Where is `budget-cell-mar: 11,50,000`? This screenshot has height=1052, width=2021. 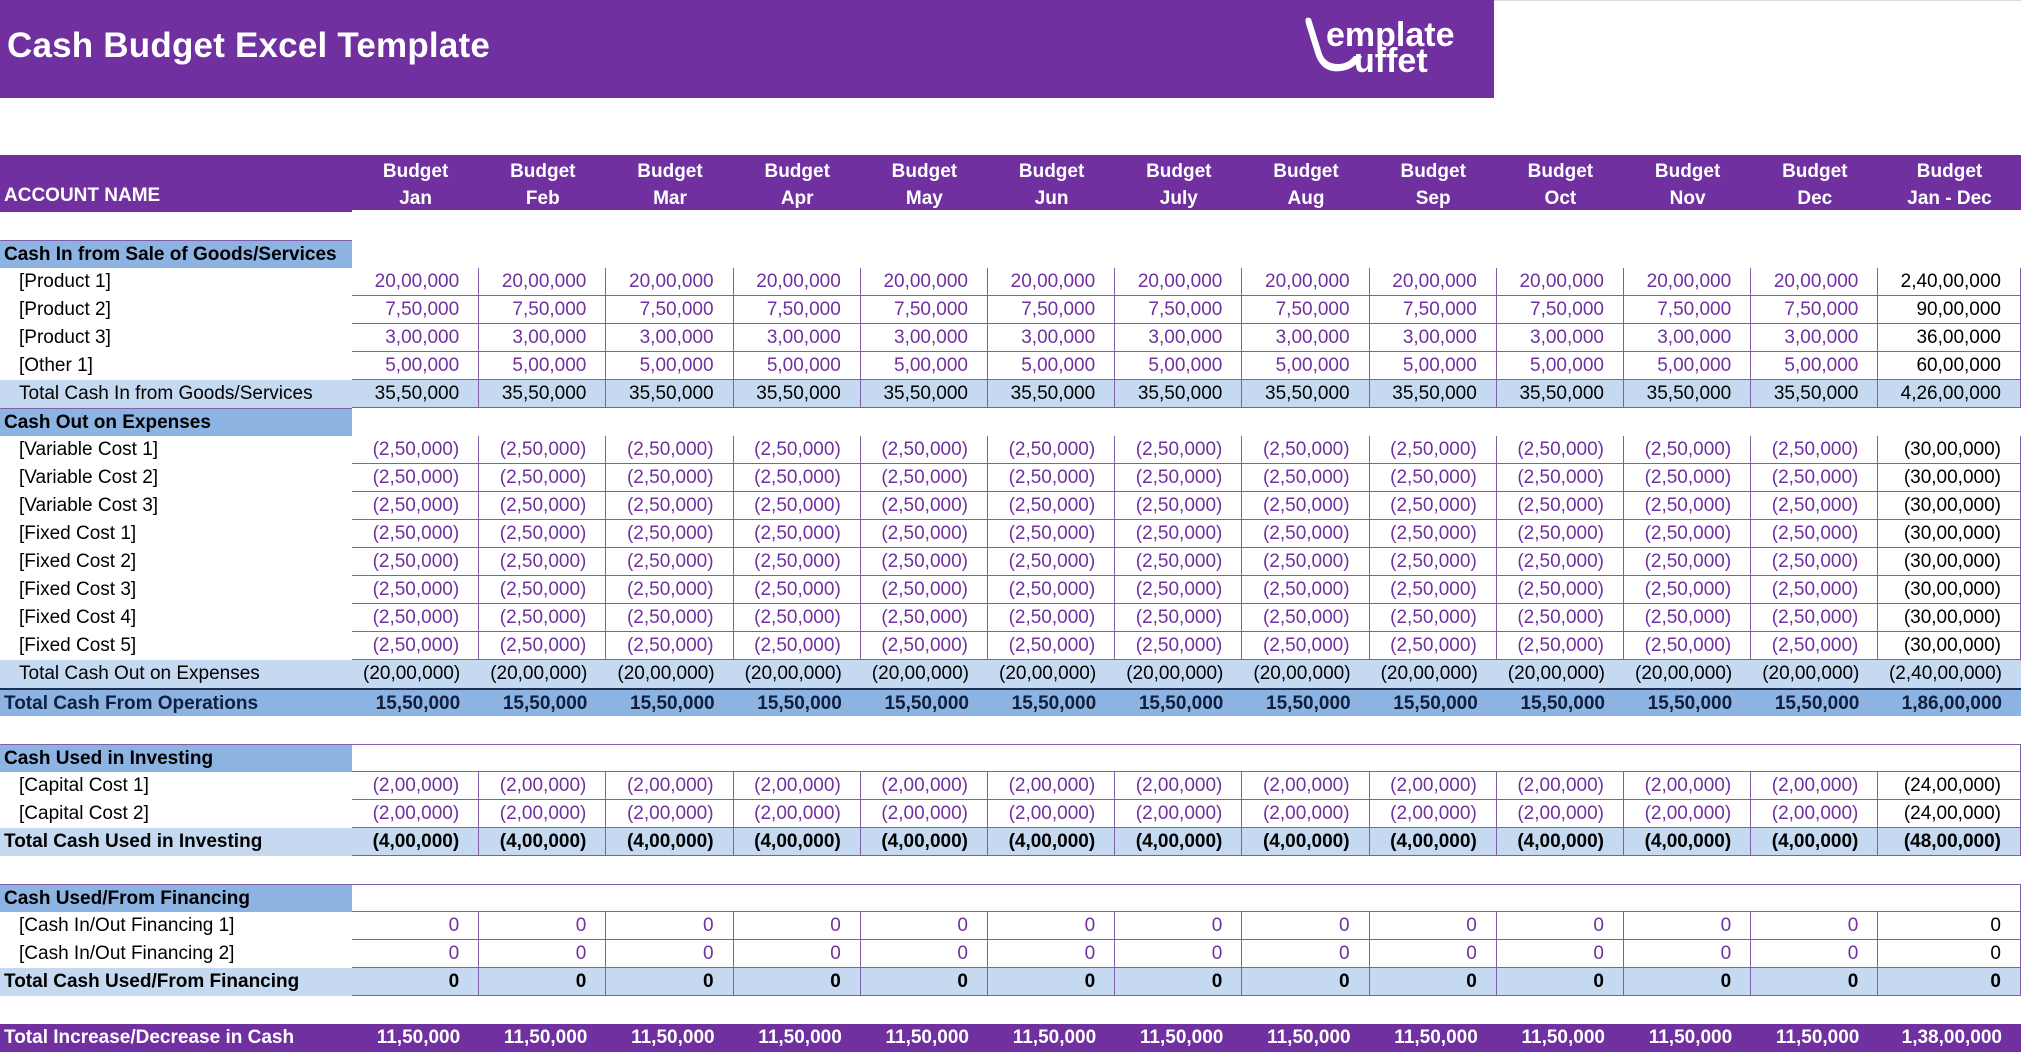
budget-cell-mar: 11,50,000 is located at coordinates (673, 1037).